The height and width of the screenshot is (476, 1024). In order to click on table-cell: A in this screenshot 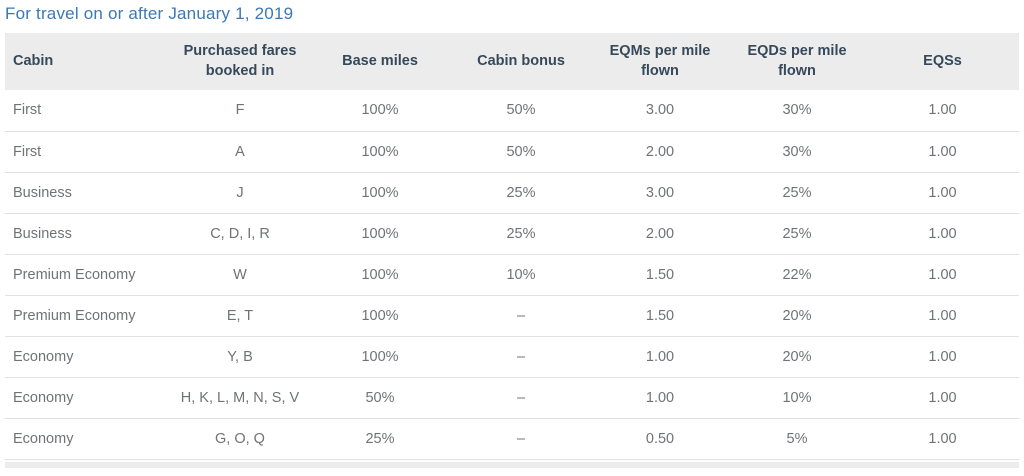, I will do `click(240, 152)`.